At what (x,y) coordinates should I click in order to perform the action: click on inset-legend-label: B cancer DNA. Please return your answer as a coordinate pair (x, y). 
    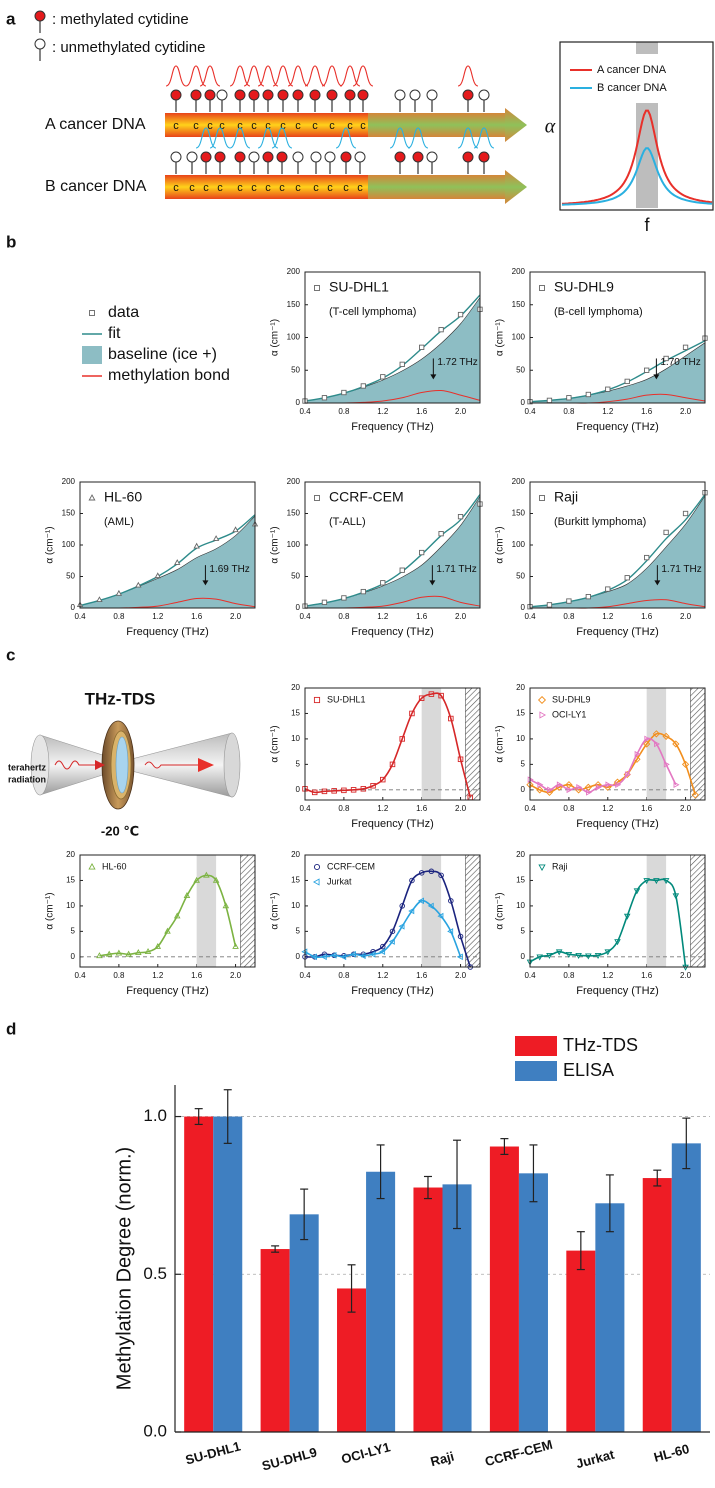
    Looking at the image, I should click on (632, 88).